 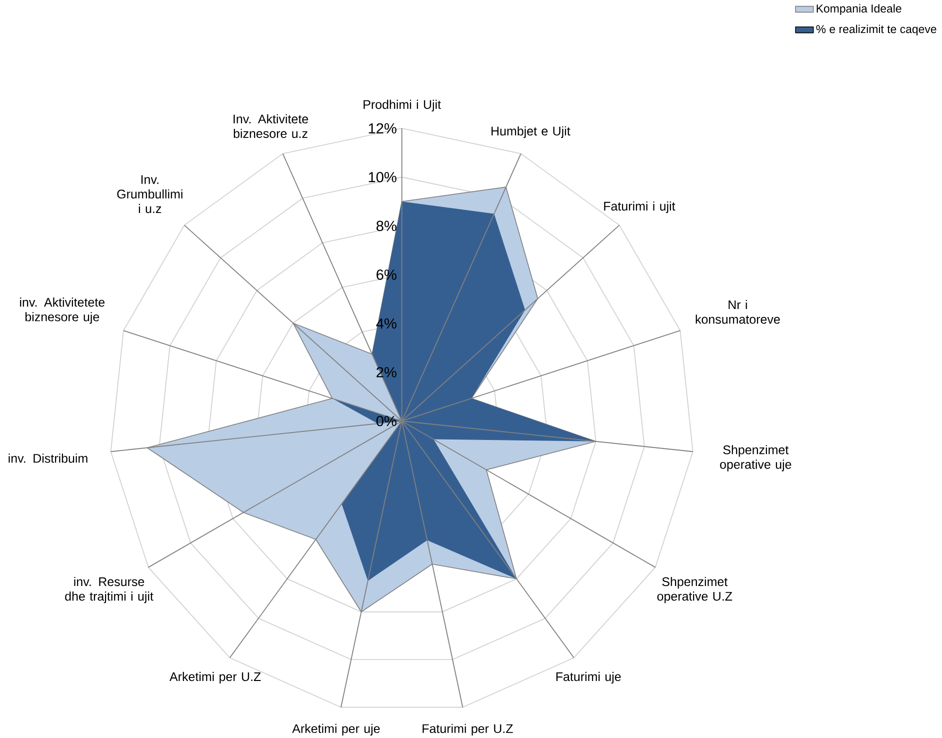 I want to click on legend-label: Kompania Ideale, so click(x=859, y=10).